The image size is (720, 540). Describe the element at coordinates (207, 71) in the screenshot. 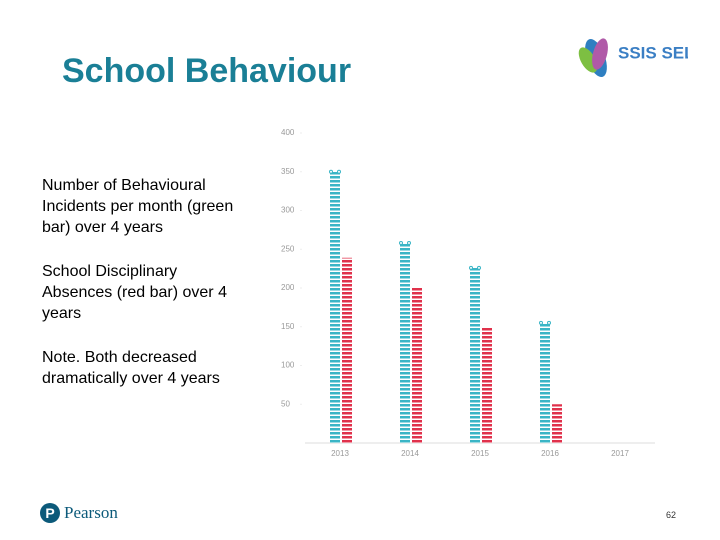

I see `slide-title: School Behaviour` at that location.